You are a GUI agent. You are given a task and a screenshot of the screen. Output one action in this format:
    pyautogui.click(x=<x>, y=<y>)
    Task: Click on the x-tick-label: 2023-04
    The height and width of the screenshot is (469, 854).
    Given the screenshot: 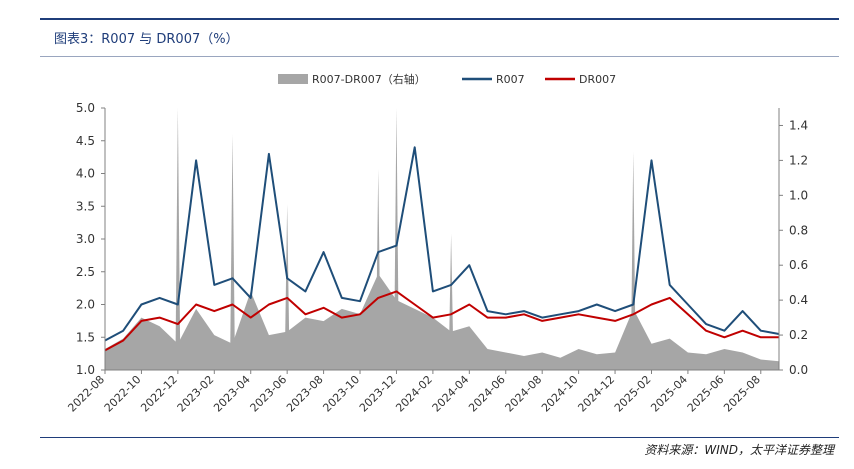 What is the action you would take?
    pyautogui.click(x=232, y=394)
    